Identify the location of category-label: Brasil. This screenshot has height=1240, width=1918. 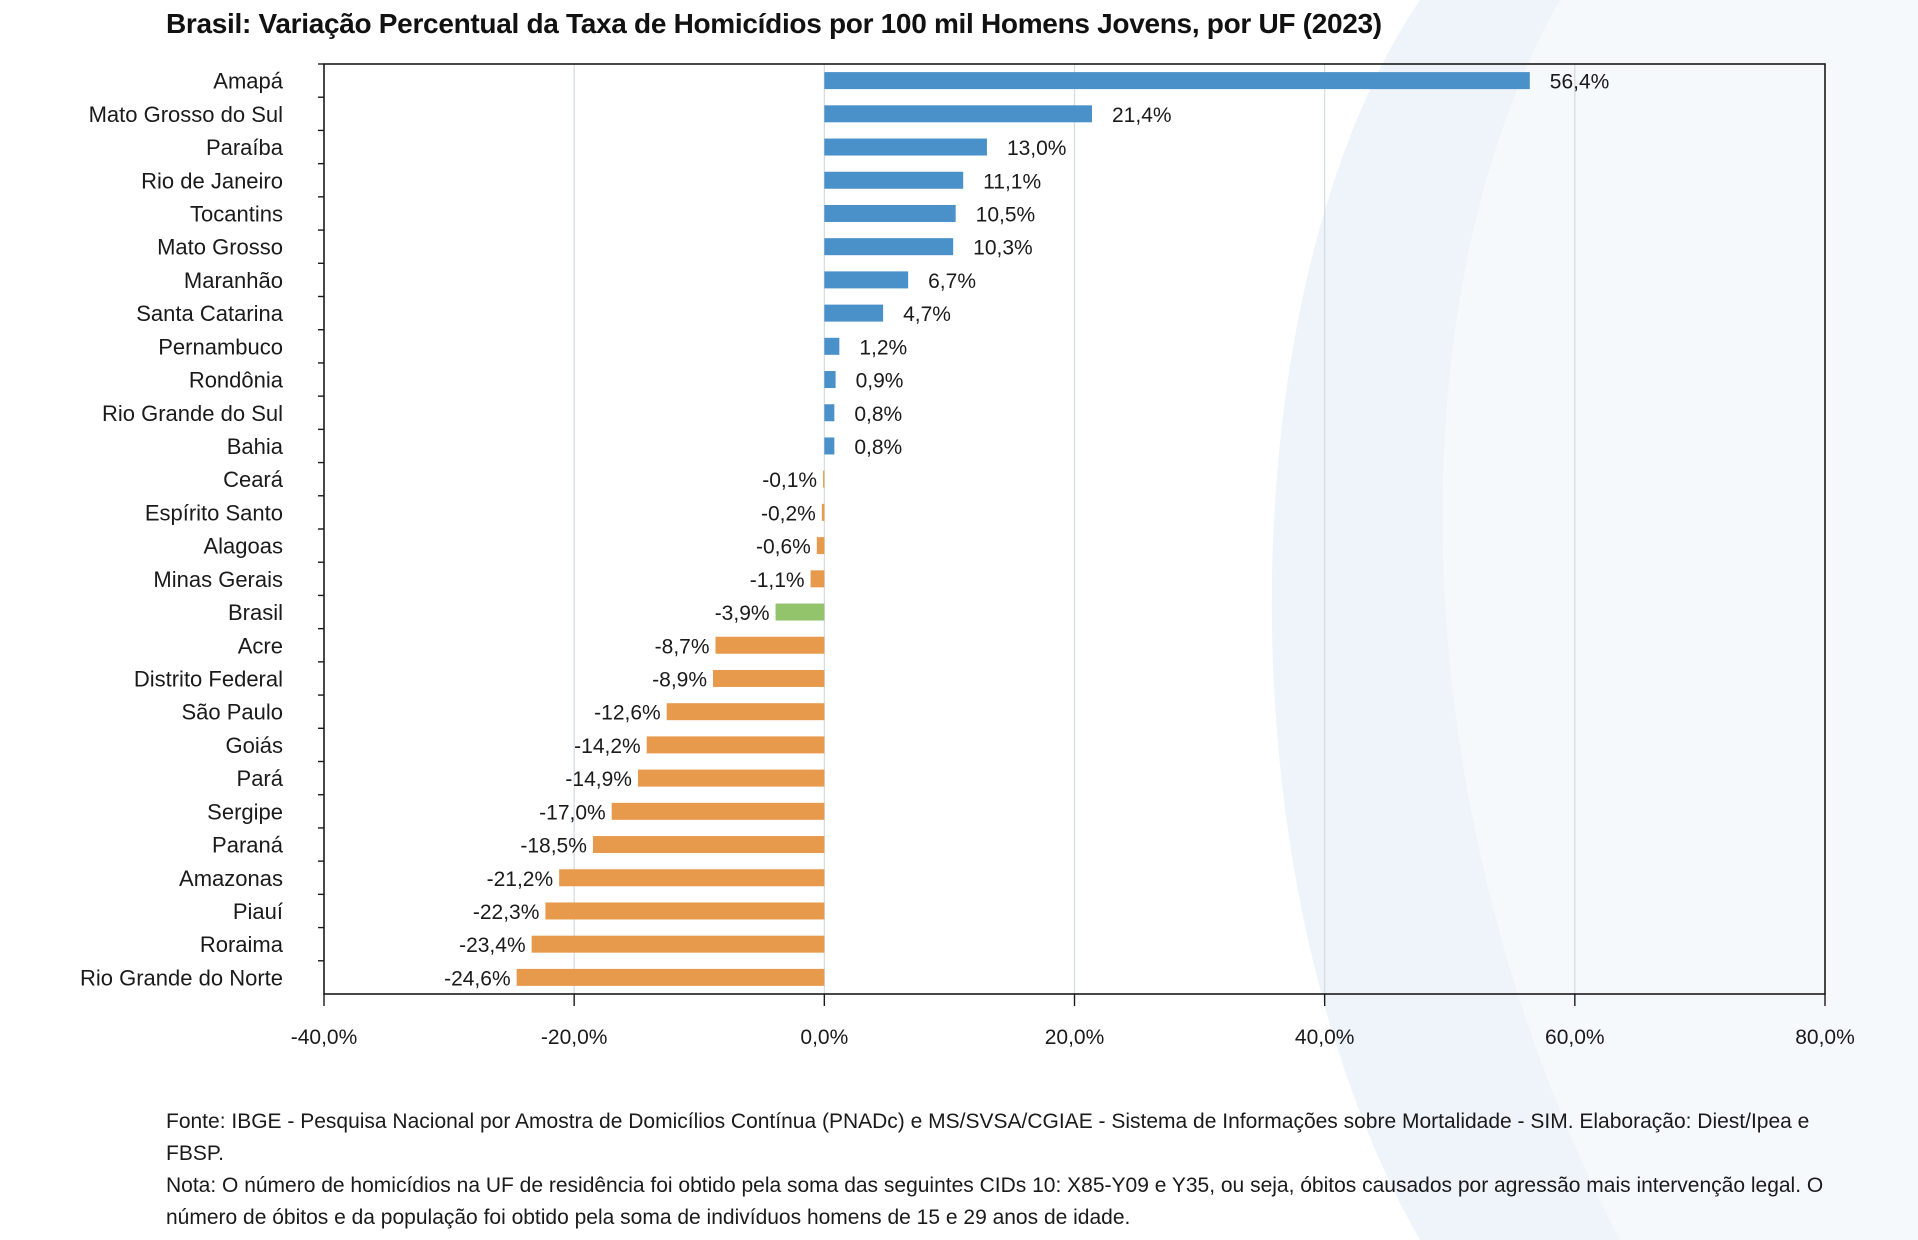
(255, 612).